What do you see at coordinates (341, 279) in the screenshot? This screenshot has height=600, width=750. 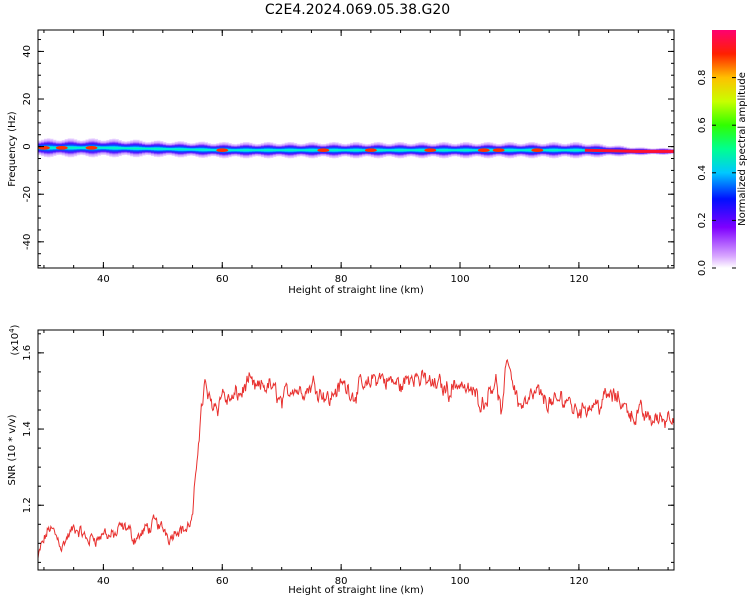 I see `spectrogram-xtick-label: 80` at bounding box center [341, 279].